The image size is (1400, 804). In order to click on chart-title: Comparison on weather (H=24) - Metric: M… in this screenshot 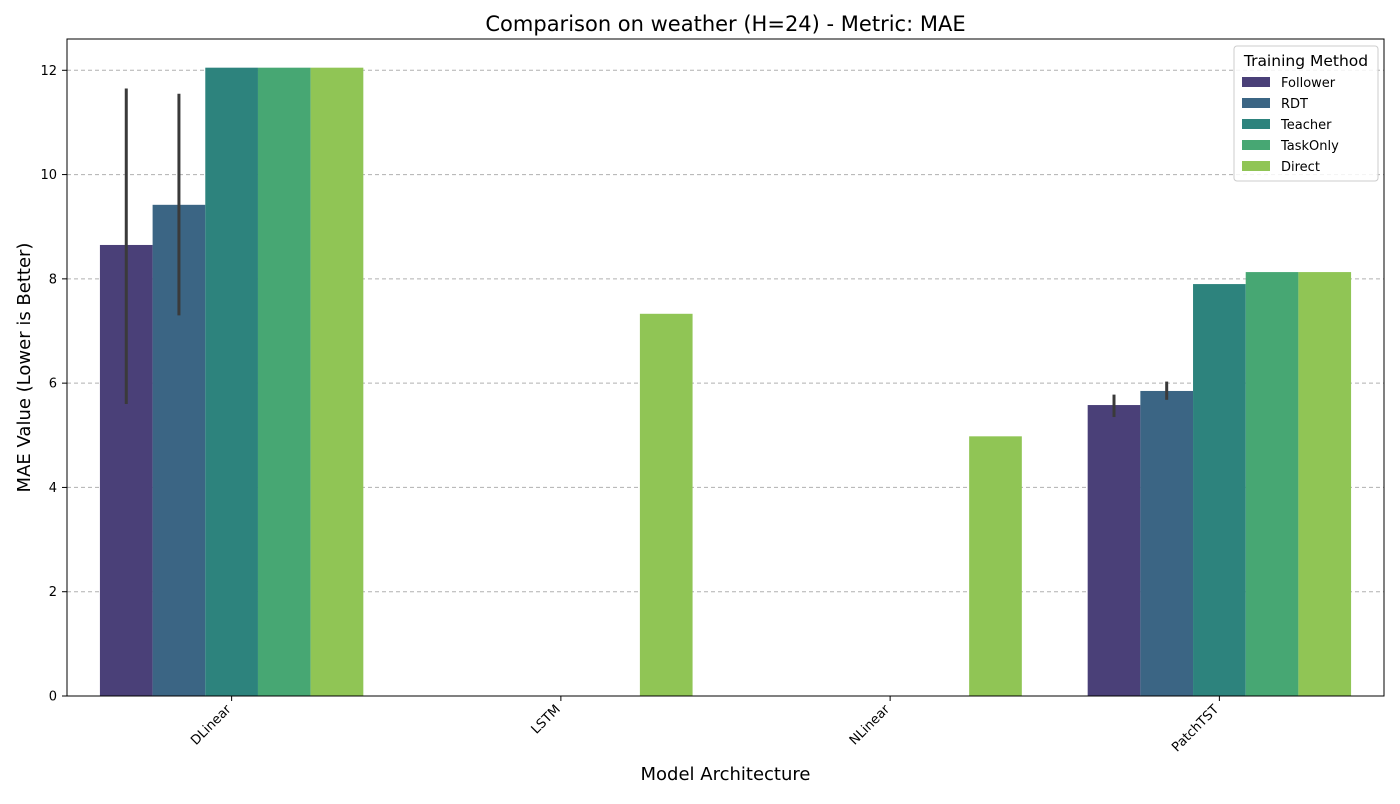, I will do `click(725, 24)`.